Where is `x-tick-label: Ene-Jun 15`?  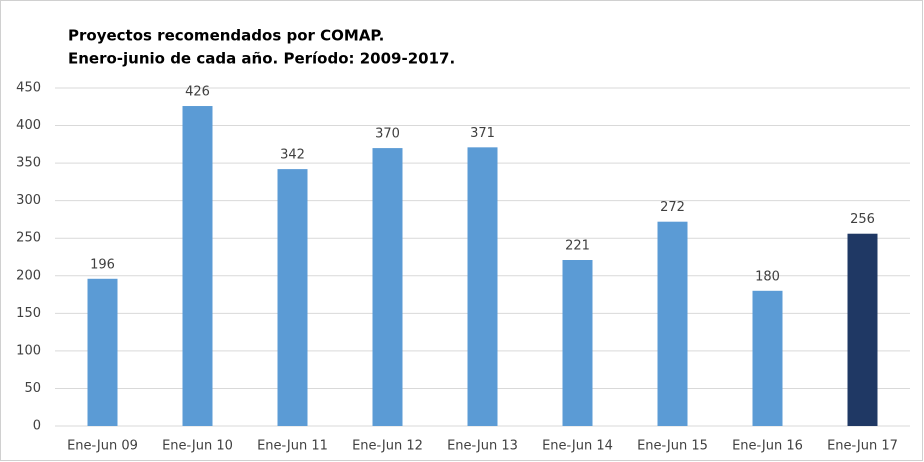
x-tick-label: Ene-Jun 15 is located at coordinates (672, 446).